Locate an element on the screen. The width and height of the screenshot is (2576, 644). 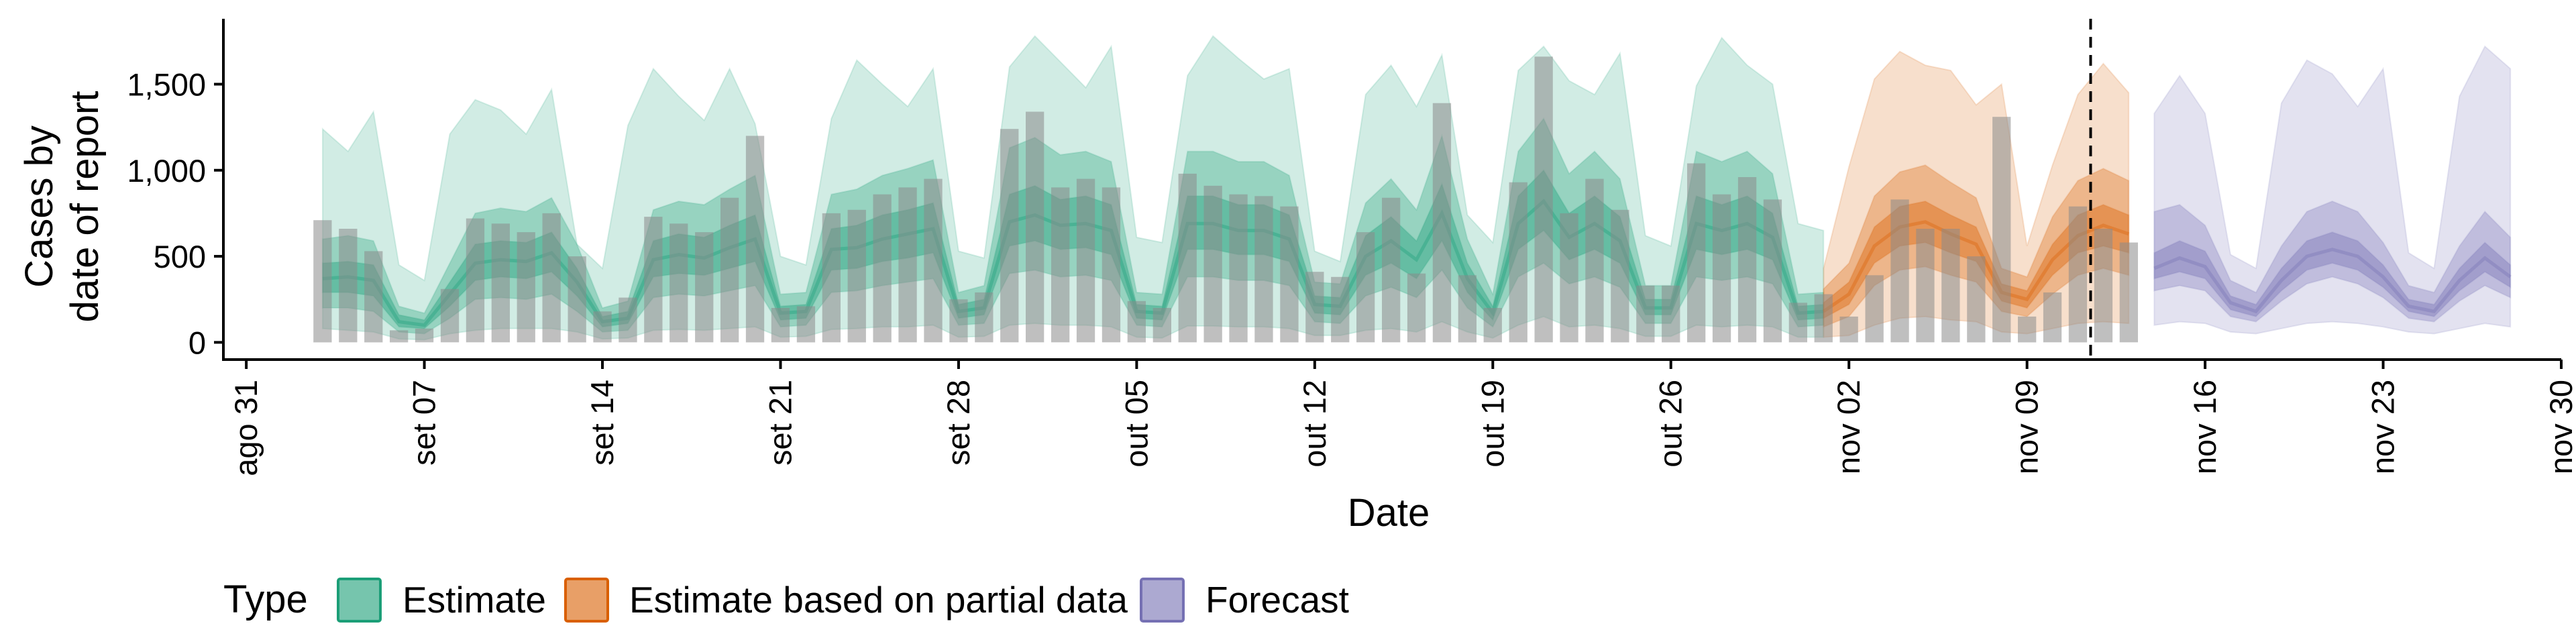
y-tick-label-1000: 1,000 is located at coordinates (166, 171).